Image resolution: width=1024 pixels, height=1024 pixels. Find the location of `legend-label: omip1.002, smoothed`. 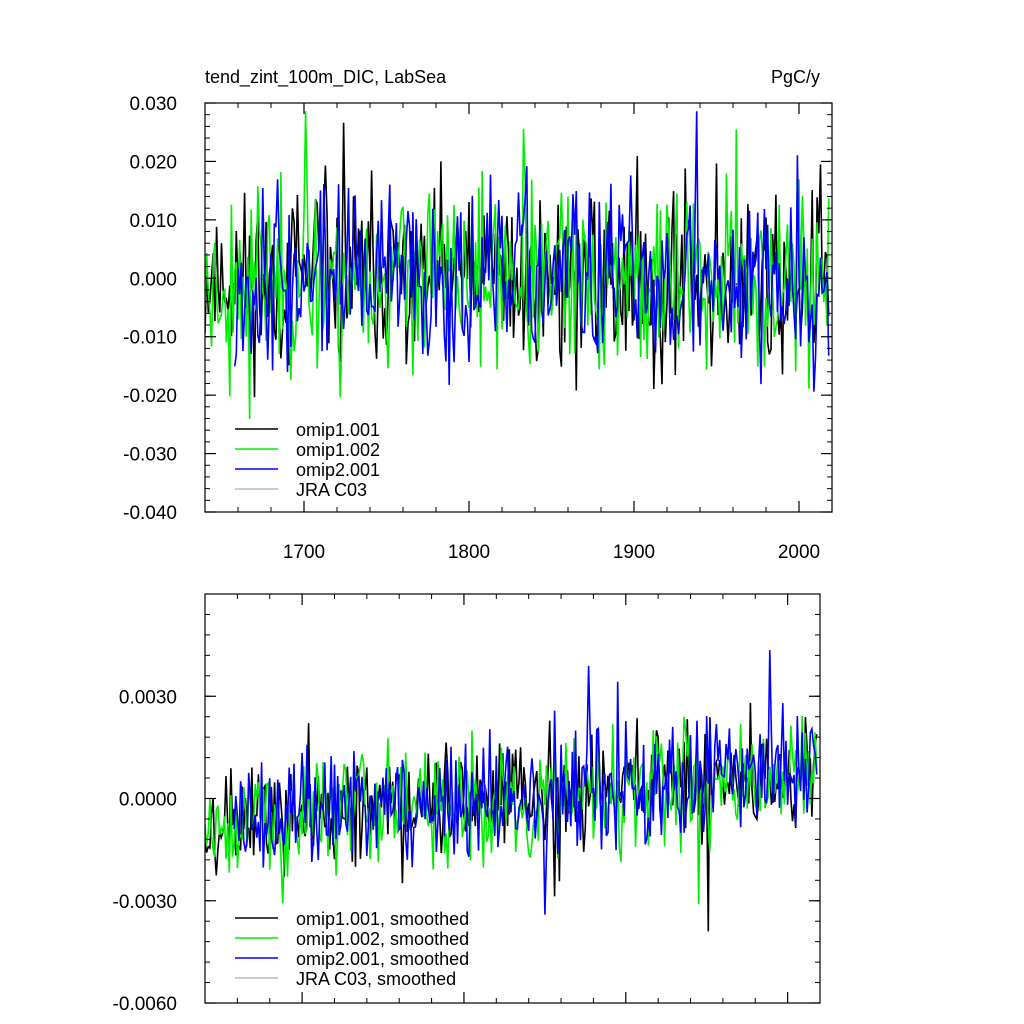

legend-label: omip1.002, smoothed is located at coordinates (382, 939).